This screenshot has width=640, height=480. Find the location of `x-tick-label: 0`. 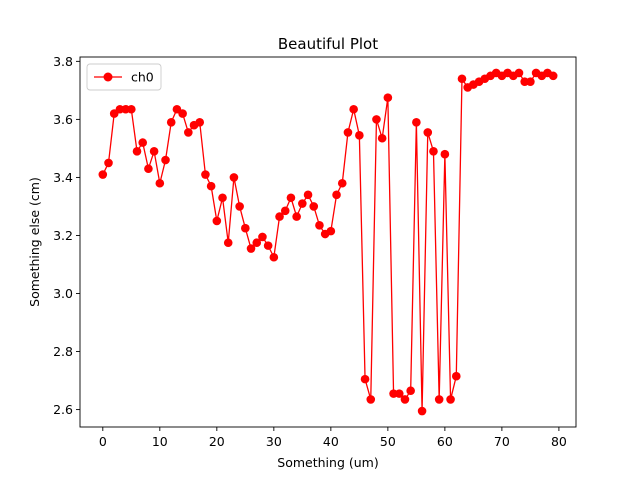

x-tick-label: 0 is located at coordinates (103, 441).